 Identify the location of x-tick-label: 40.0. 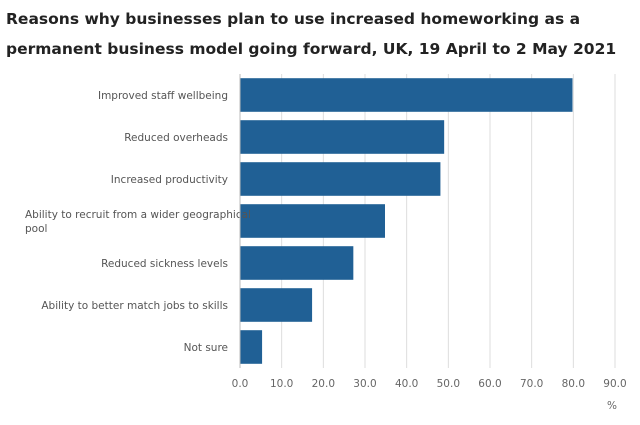
(406, 384).